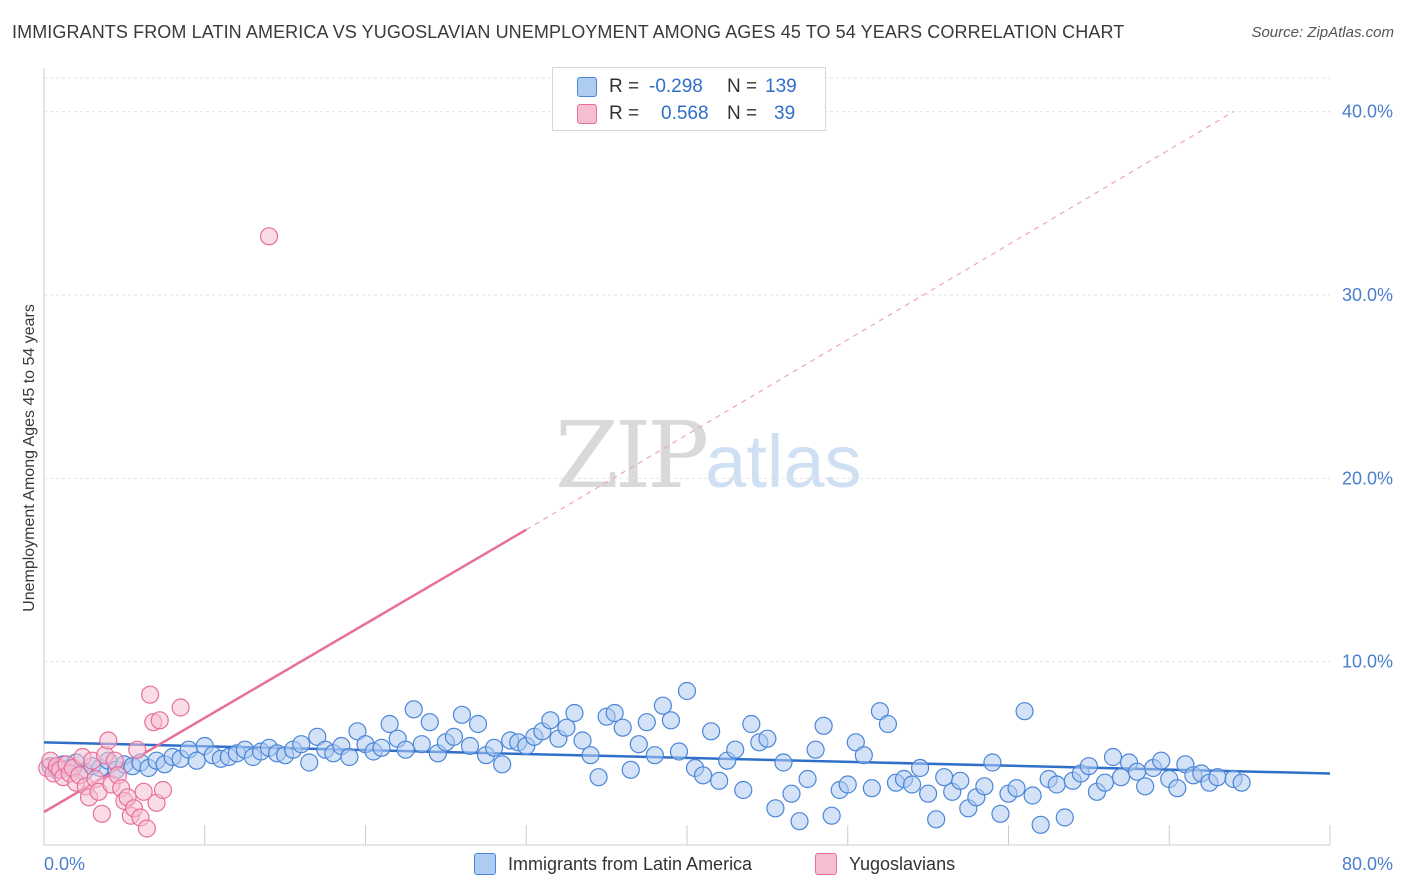 The height and width of the screenshot is (892, 1406). I want to click on legend-row-yugoslavians: R = 0.568 N = 39, so click(695, 114).